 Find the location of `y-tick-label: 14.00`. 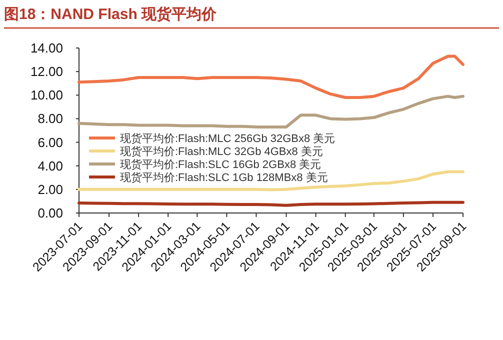

y-tick-label: 14.00 is located at coordinates (46, 48).